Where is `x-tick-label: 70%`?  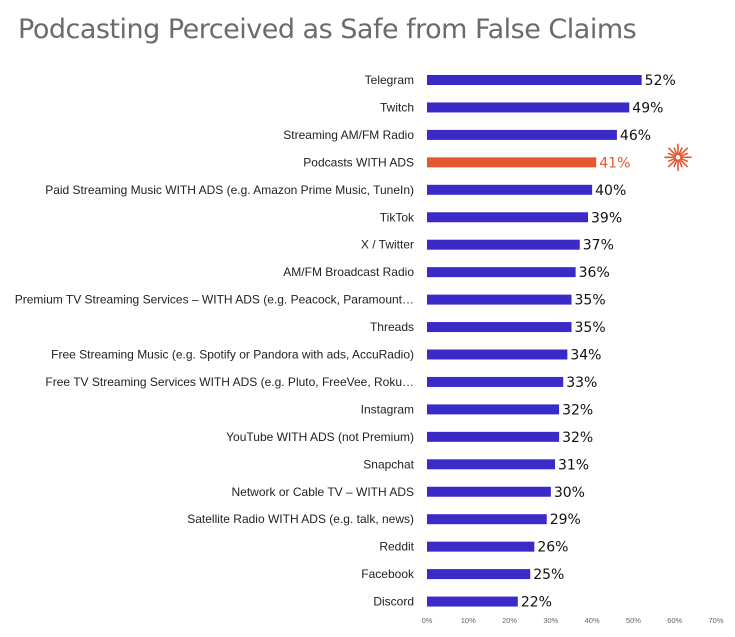
x-tick-label: 70% is located at coordinates (715, 620).